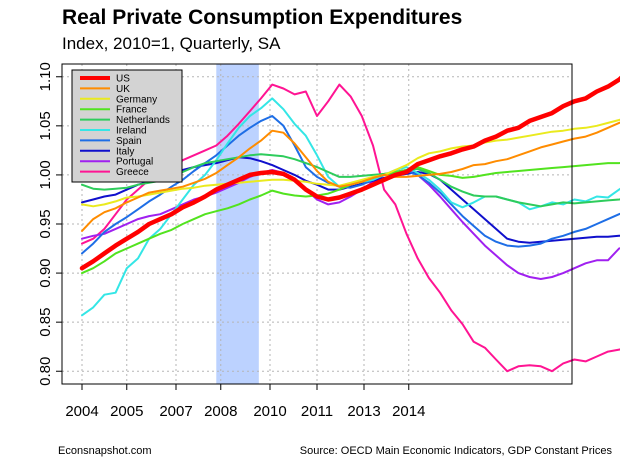 This screenshot has width=620, height=465. Describe the element at coordinates (105, 451) in the screenshot. I see `footer-credit: Econsnapshot.com` at that location.